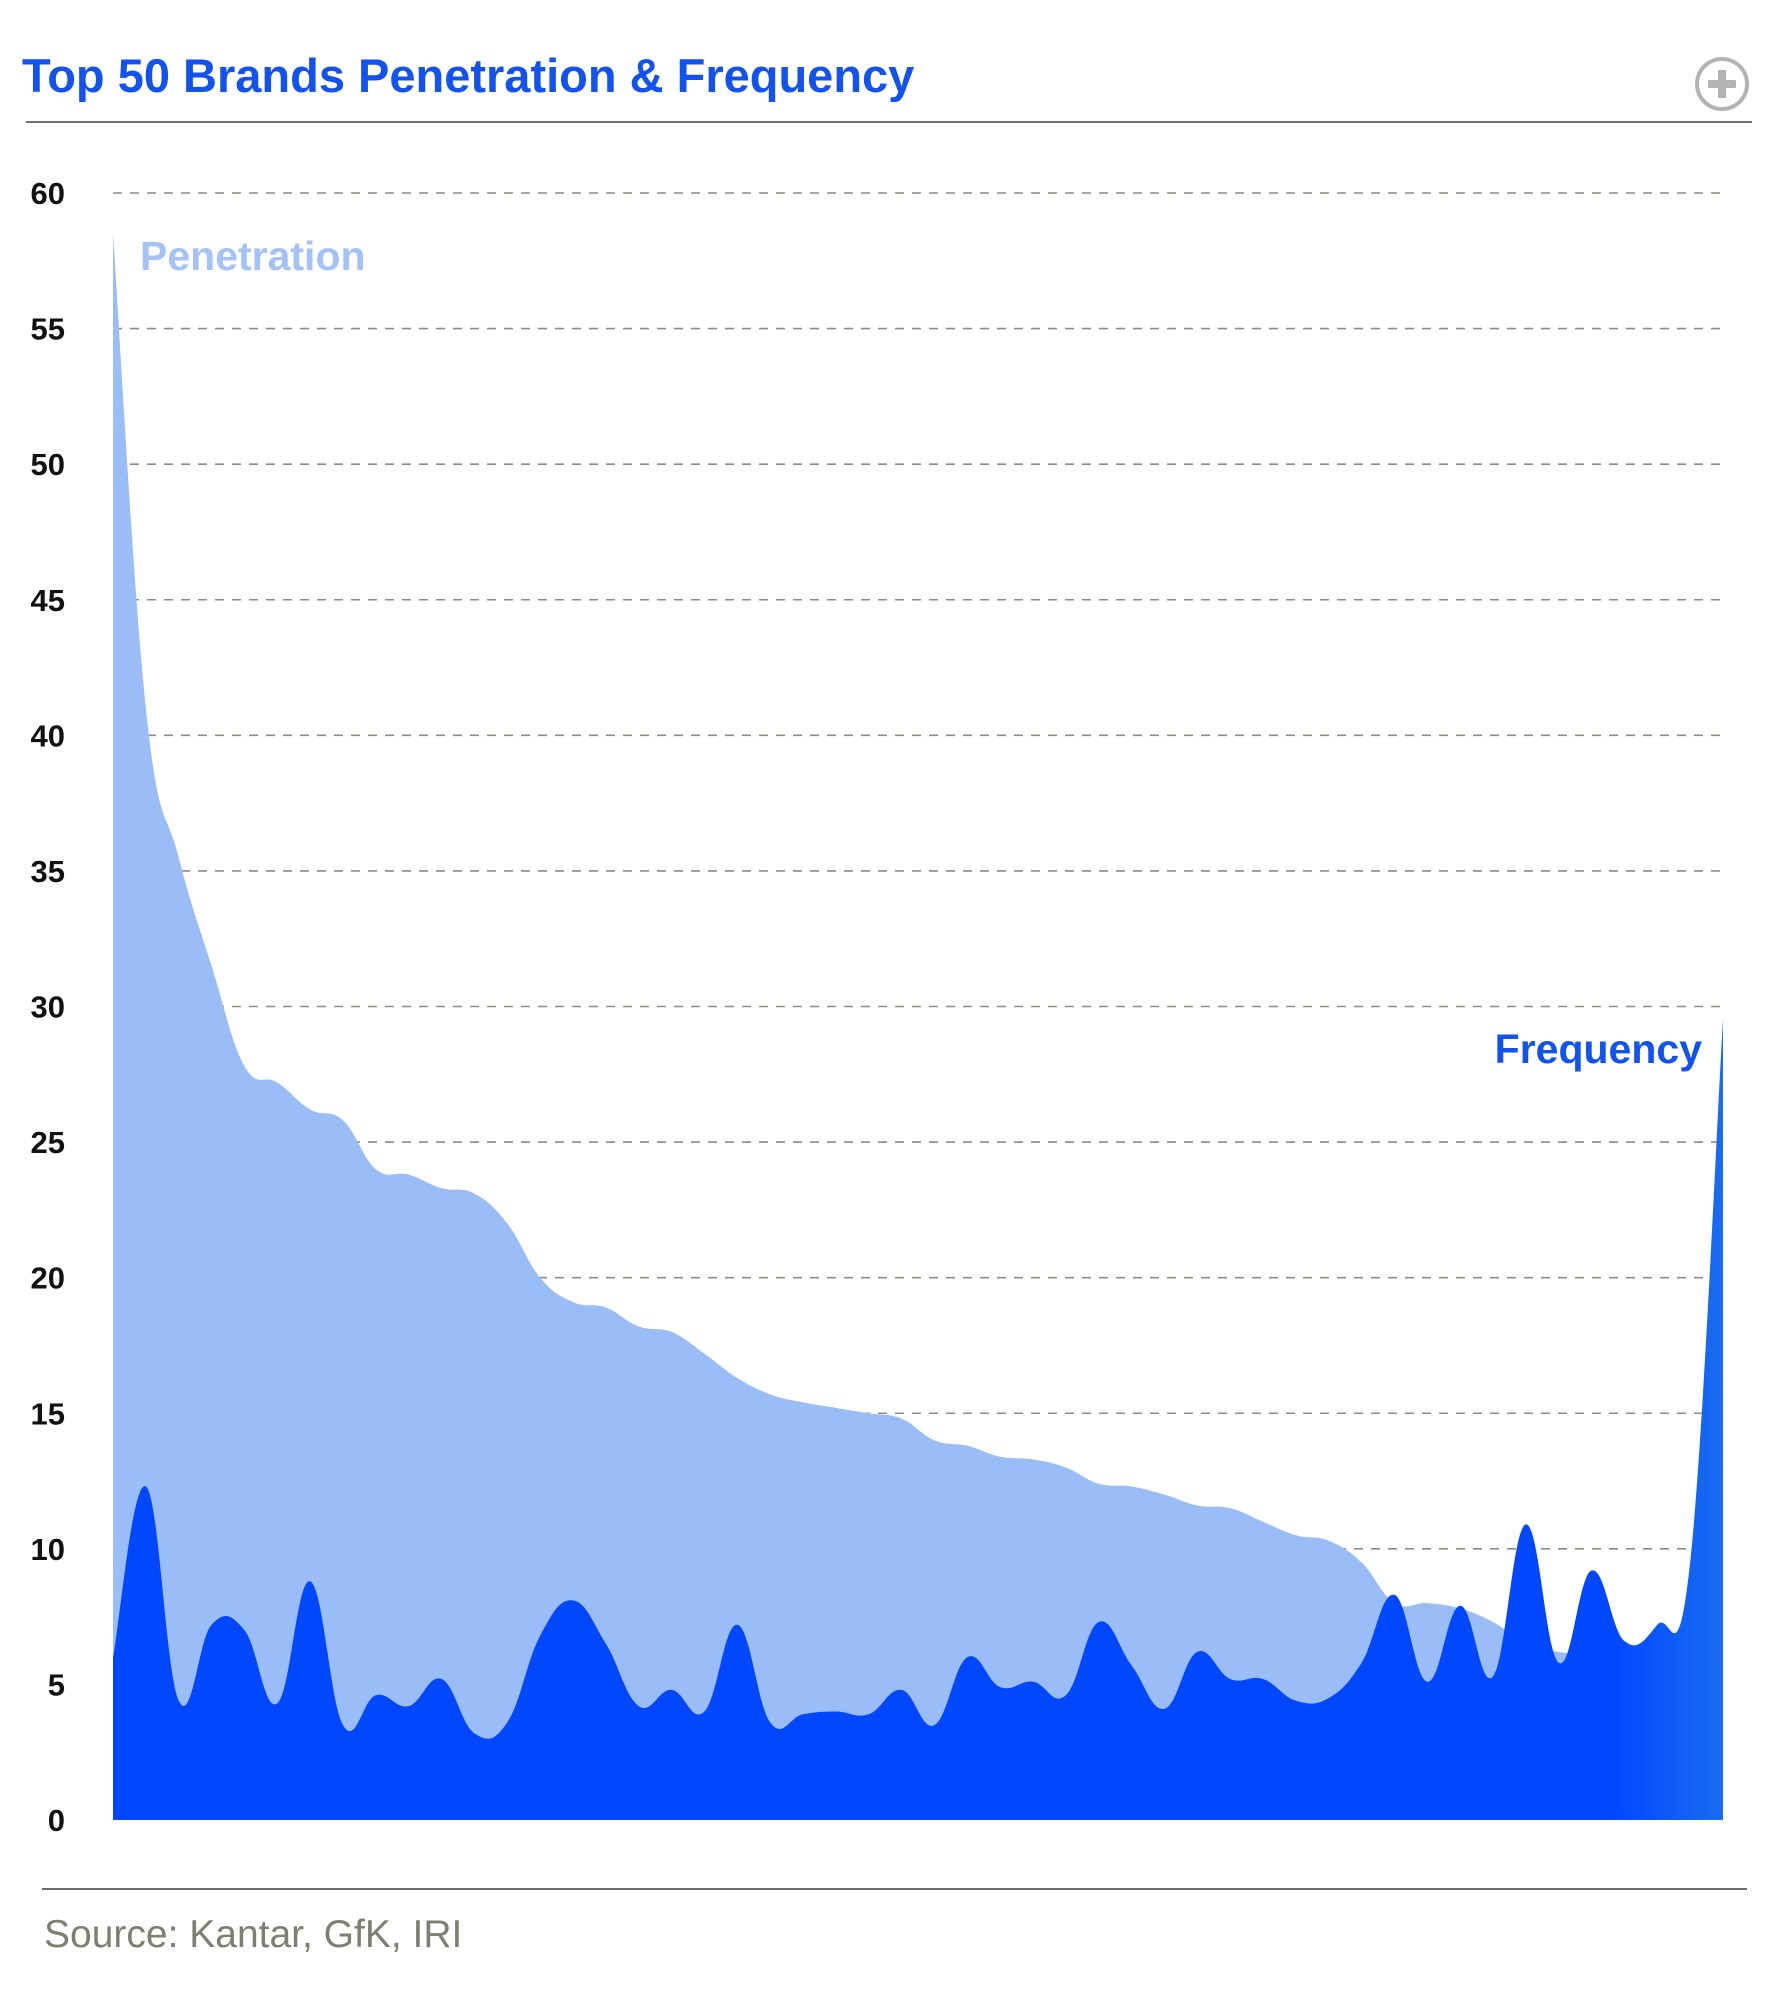 The height and width of the screenshot is (2000, 1778). I want to click on y-tick-label-5: 5, so click(56, 1684).